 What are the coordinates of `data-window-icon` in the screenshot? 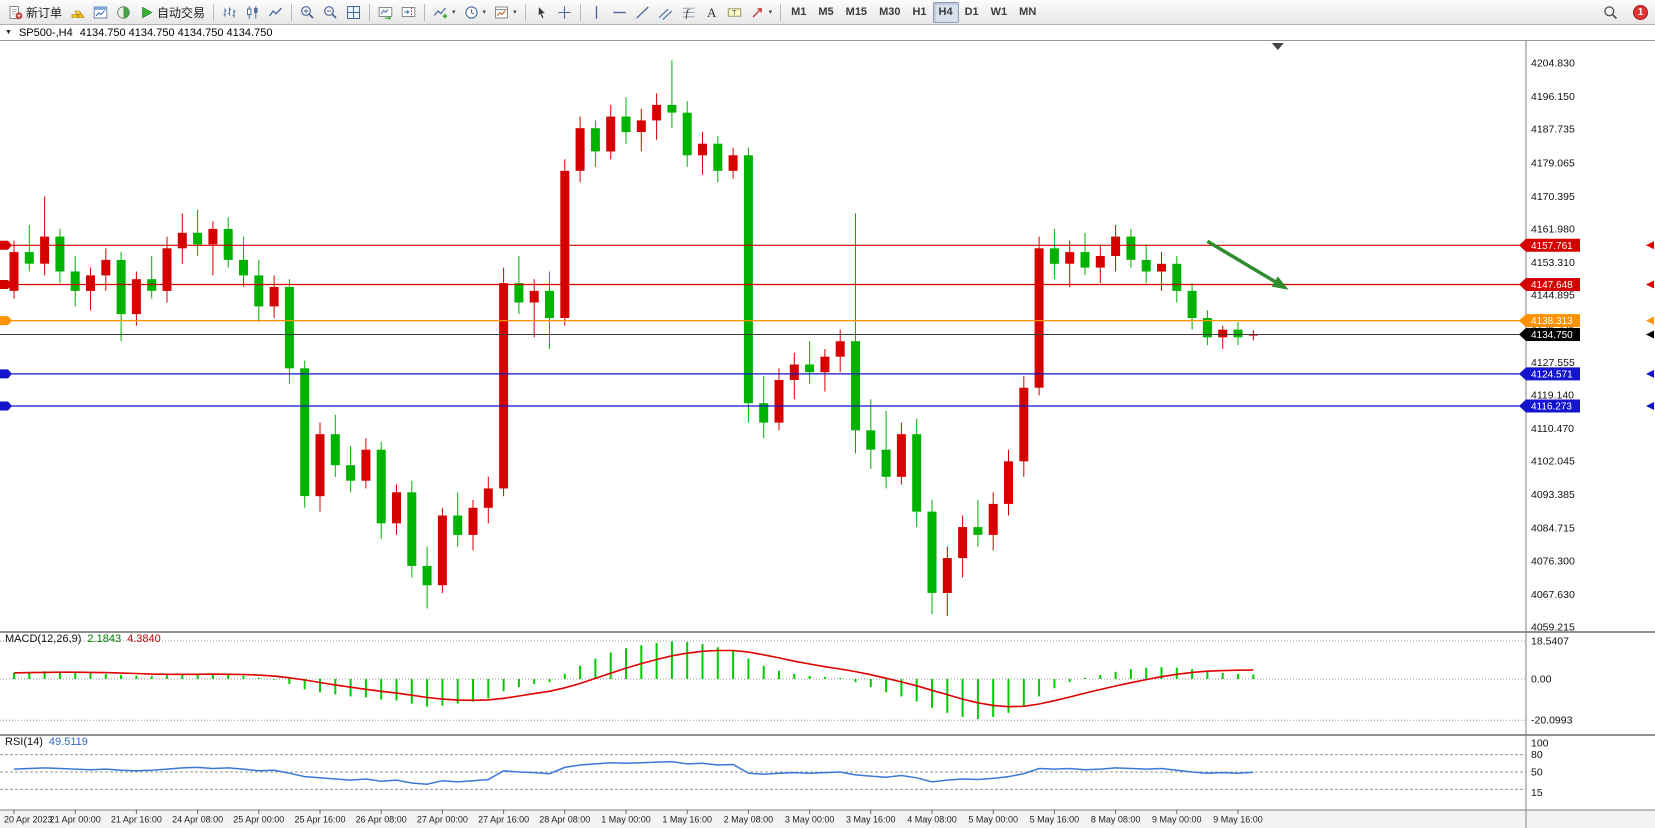 It's located at (100, 12).